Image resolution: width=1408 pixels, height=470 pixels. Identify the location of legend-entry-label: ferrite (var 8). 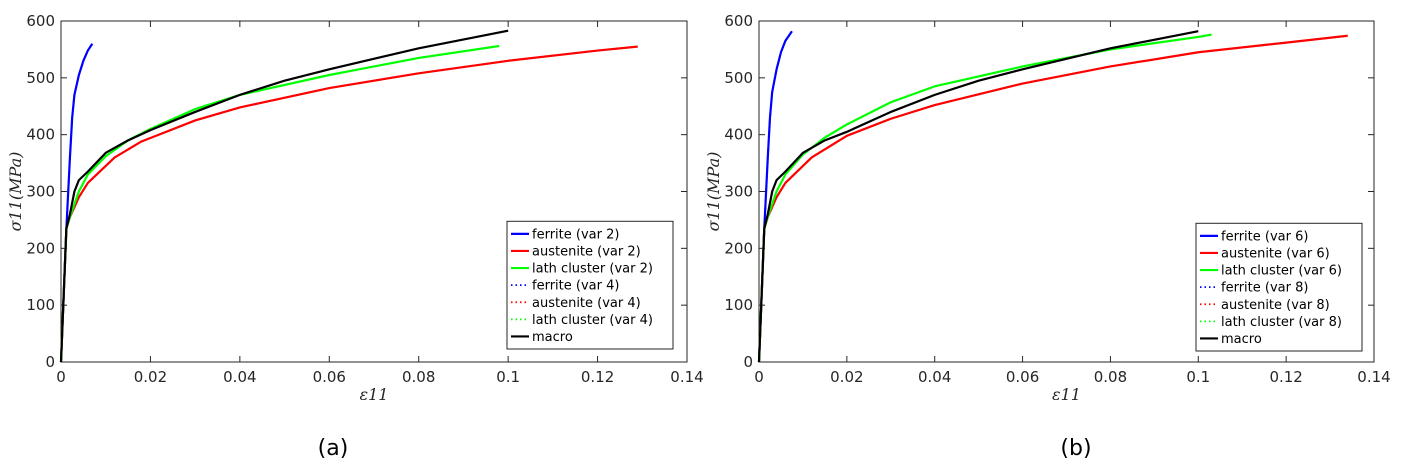
(1264, 288).